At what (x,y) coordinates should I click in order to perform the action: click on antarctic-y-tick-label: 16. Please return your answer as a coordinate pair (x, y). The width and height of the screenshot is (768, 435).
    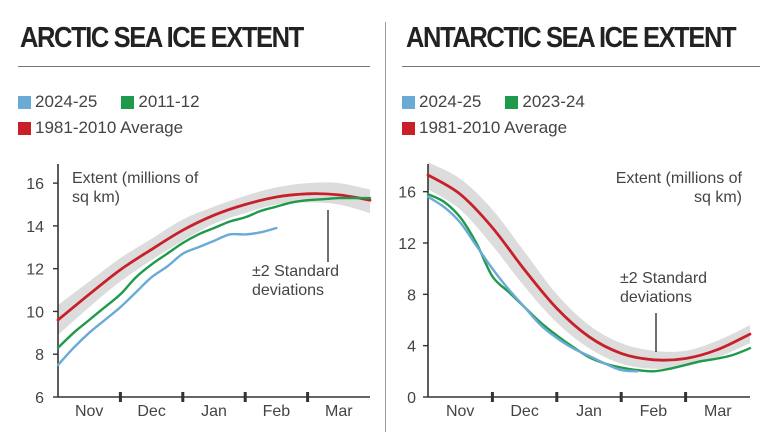
    Looking at the image, I should click on (407, 193).